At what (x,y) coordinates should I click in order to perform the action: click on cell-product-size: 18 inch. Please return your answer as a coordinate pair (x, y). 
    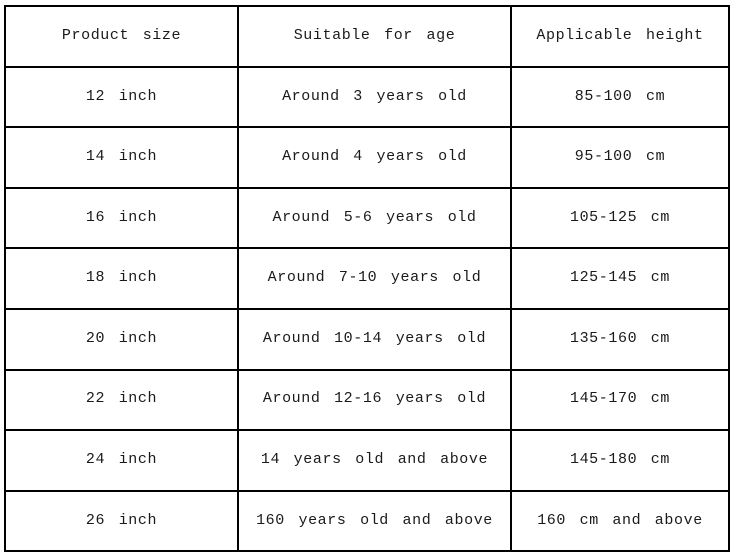
    Looking at the image, I should click on (121, 278).